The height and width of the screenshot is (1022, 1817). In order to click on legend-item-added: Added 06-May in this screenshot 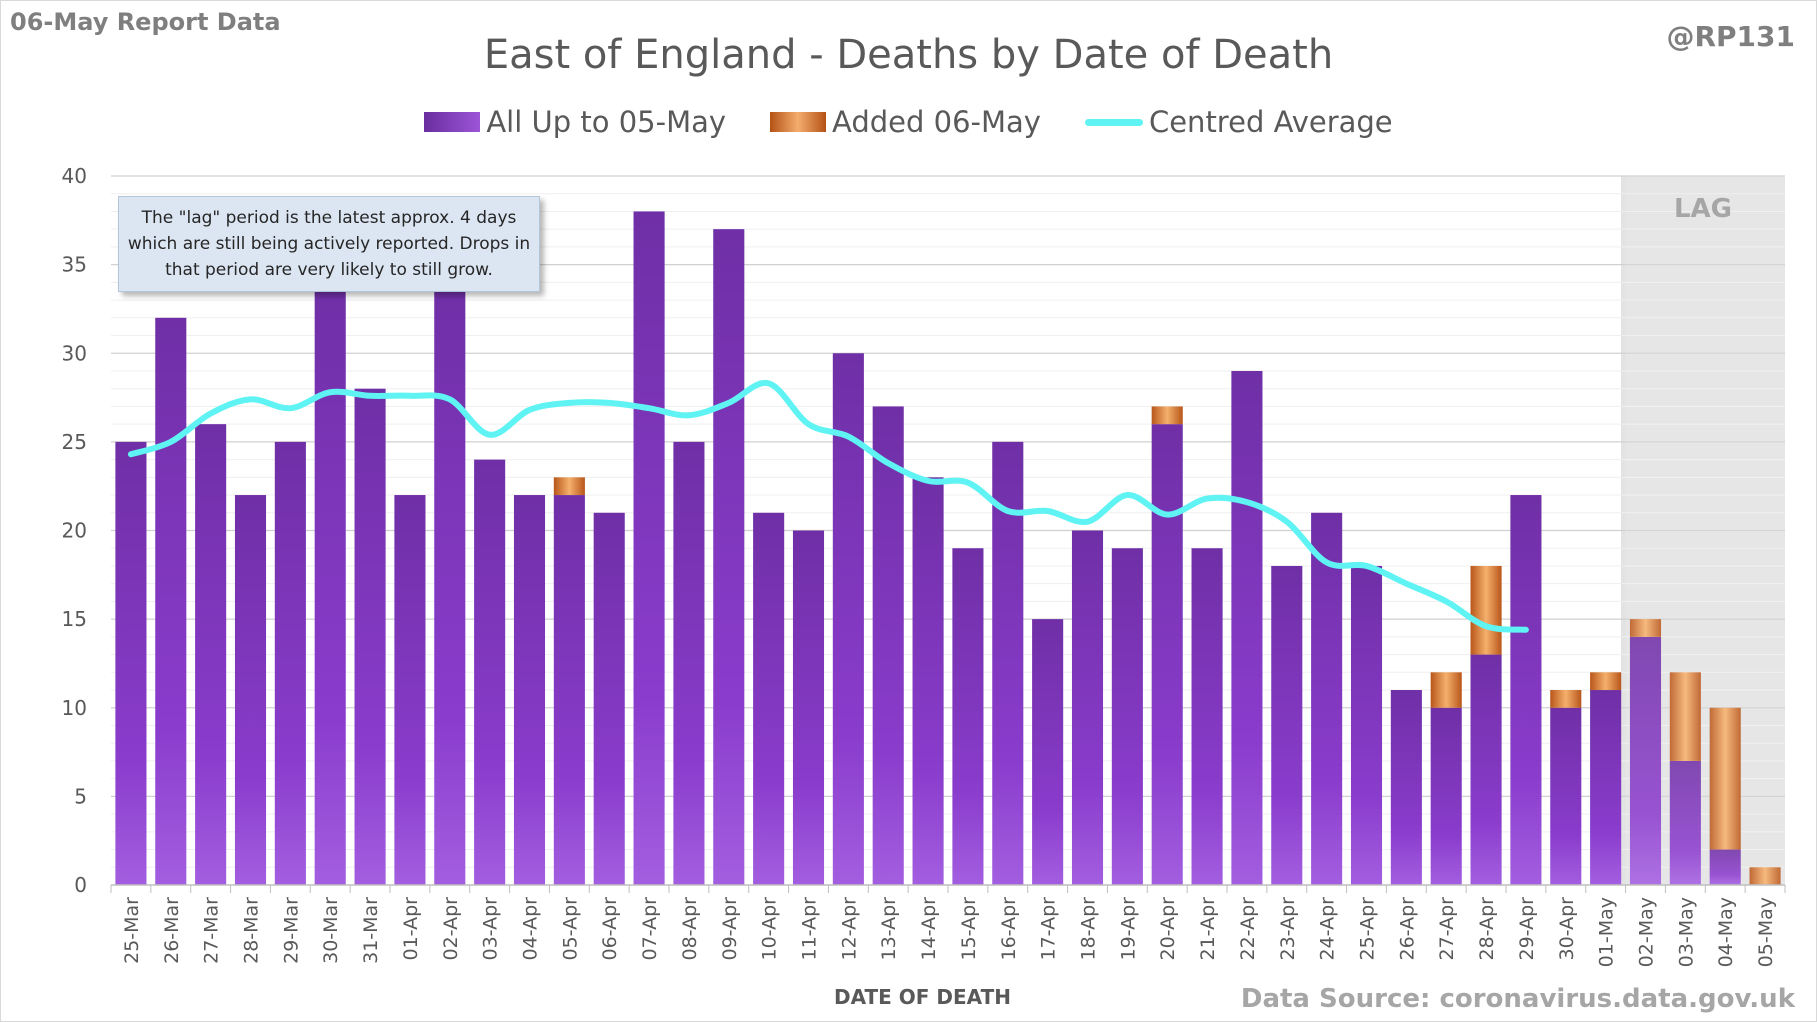, I will do `click(905, 122)`.